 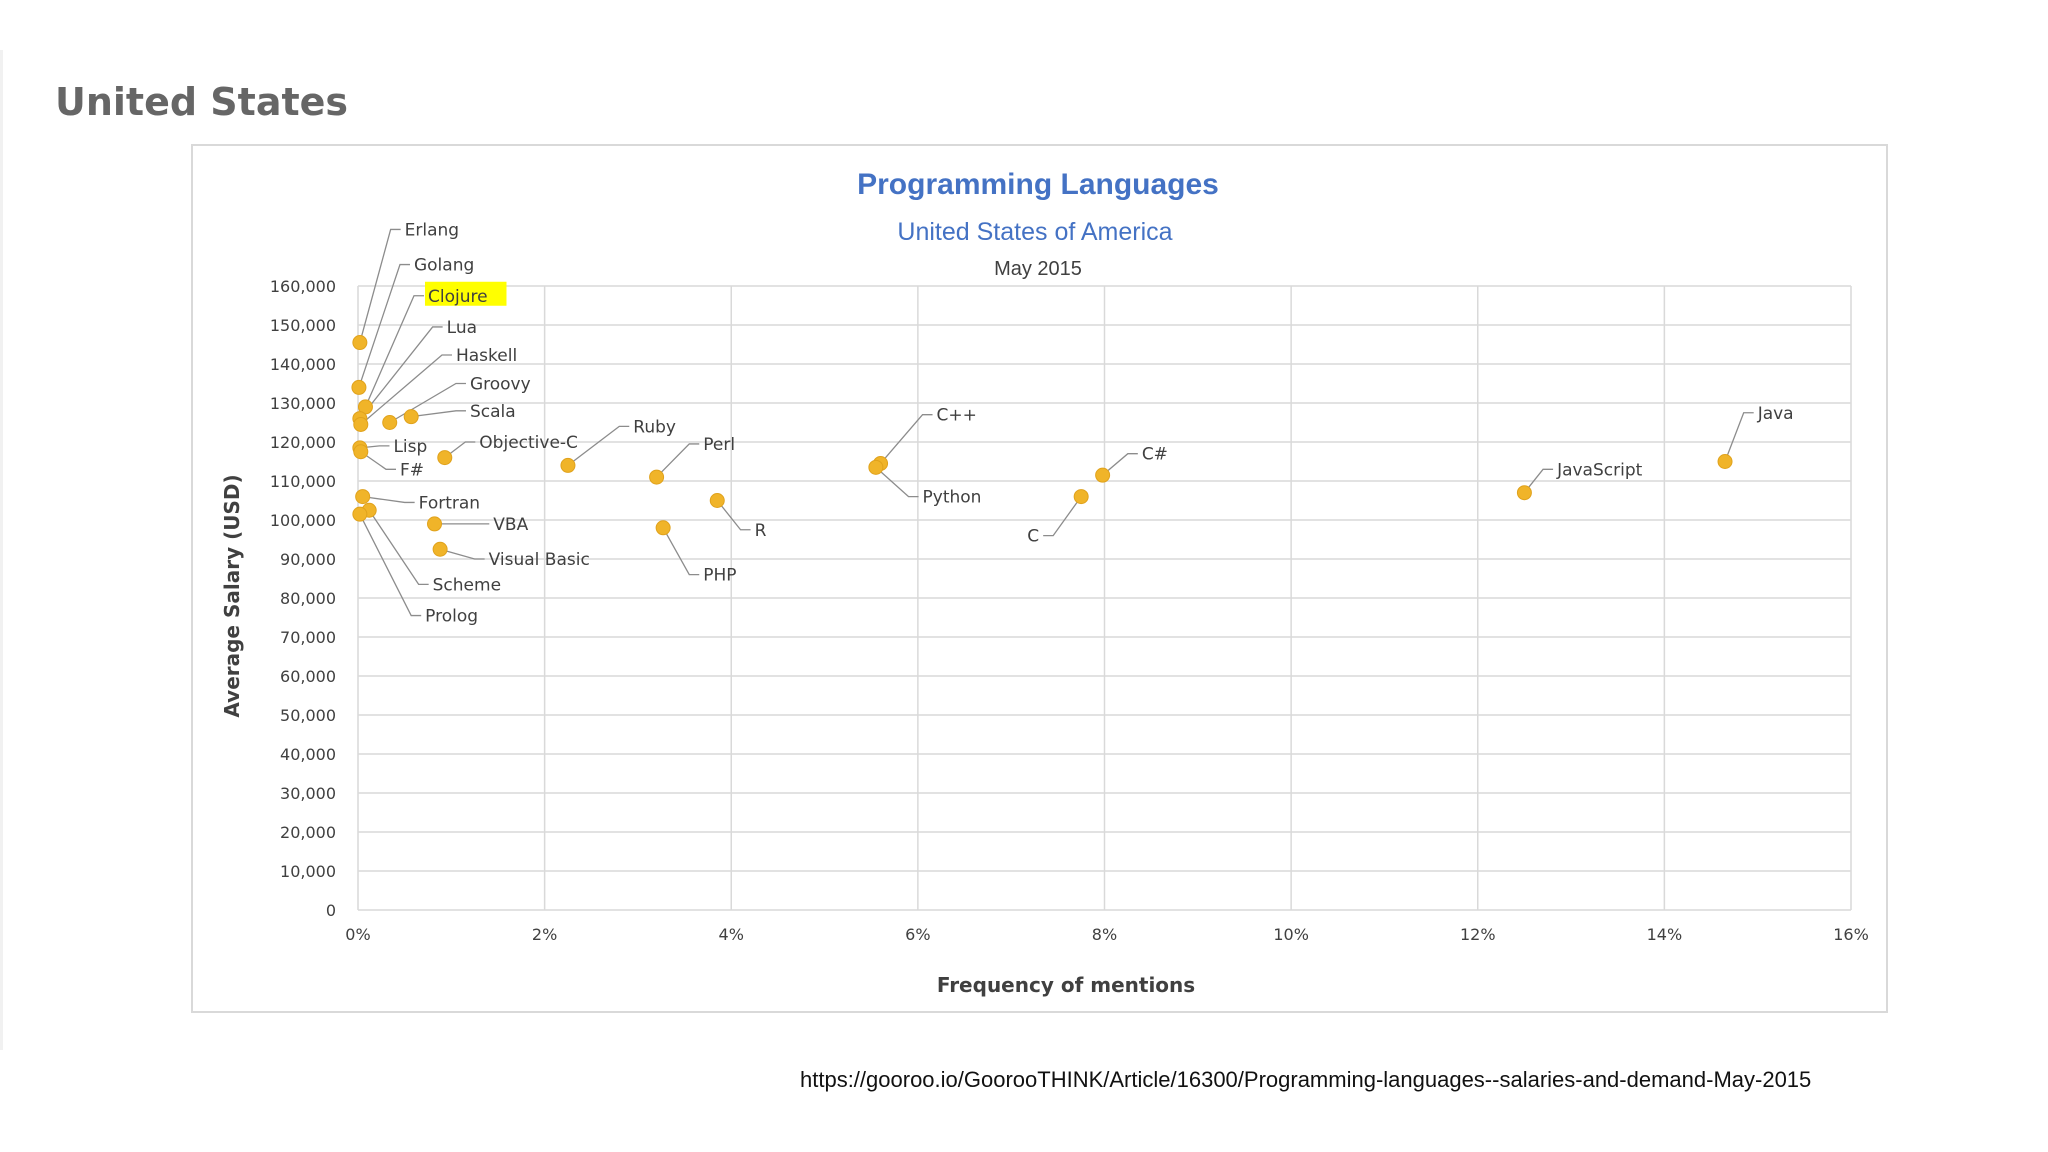 I want to click on point-r, so click(x=717, y=500).